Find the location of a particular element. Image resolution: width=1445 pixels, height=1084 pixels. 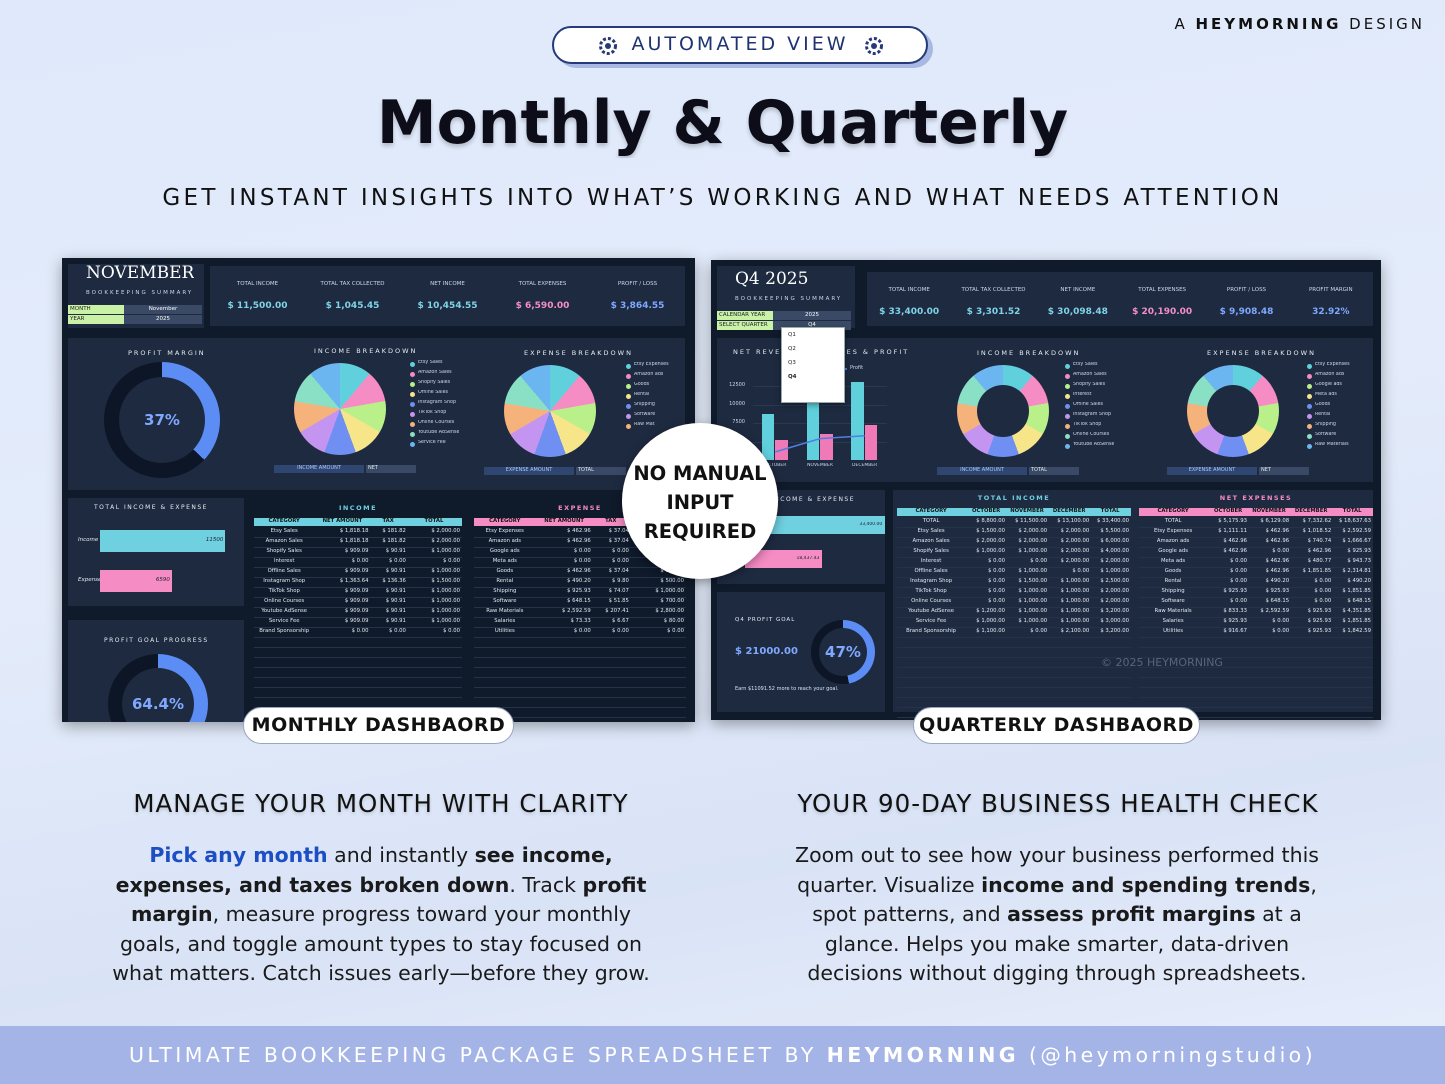

text-run: HEYMORNING is located at coordinates (923, 1055).